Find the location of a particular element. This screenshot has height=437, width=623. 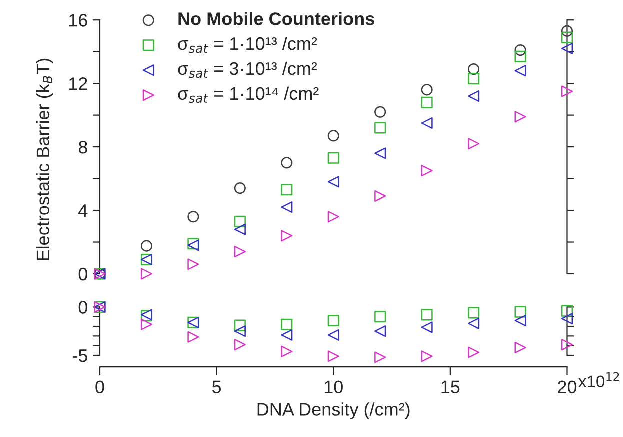

legend-label: σ$_{sat}$ = 1·10¹³ /cm² is located at coordinates (248, 45).